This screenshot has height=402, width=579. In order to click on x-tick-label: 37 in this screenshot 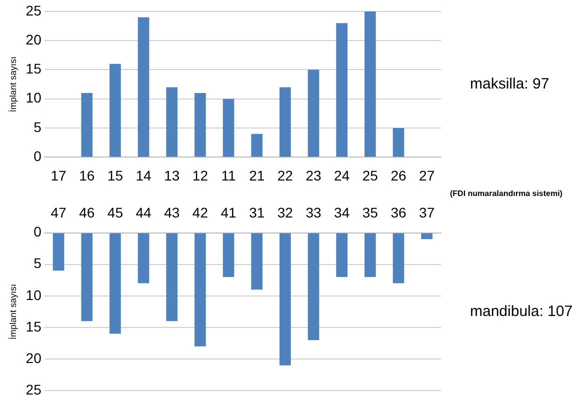, I will do `click(427, 212)`.